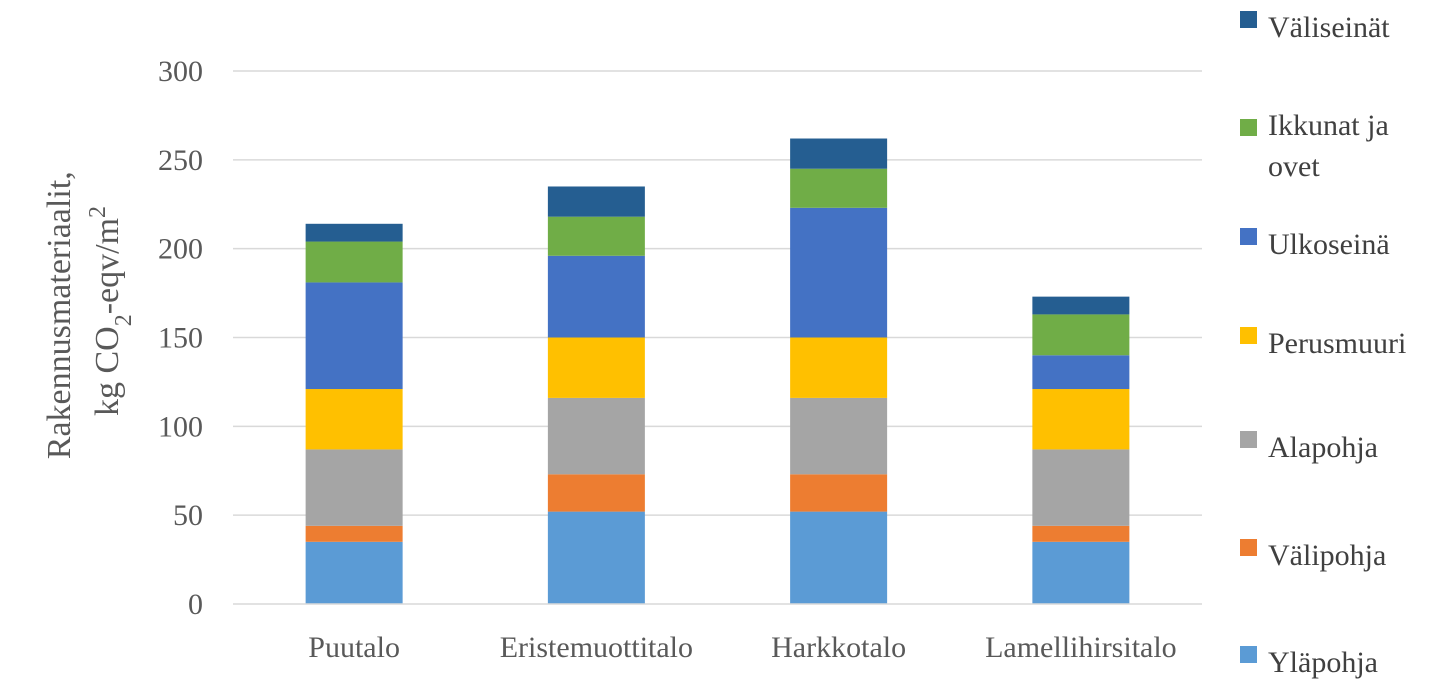  I want to click on y-tick-label: 250, so click(180, 160).